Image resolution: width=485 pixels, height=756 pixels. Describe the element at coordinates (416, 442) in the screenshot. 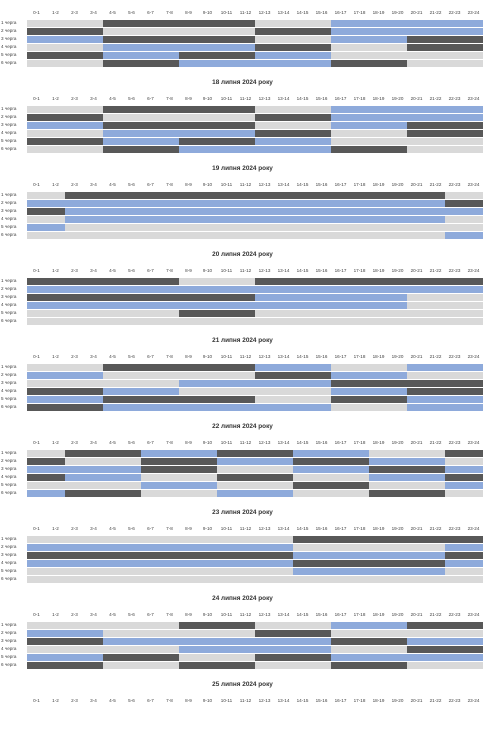

I see `hour-label: 20-21` at that location.